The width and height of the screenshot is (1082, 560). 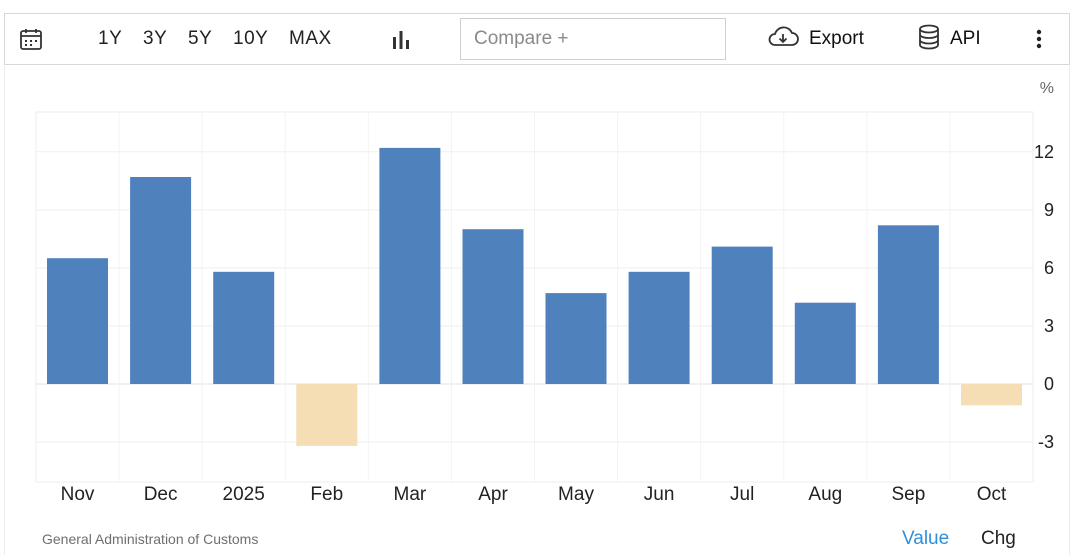 What do you see at coordinates (155, 38) in the screenshot?
I see `range-3y-button: 3Y` at bounding box center [155, 38].